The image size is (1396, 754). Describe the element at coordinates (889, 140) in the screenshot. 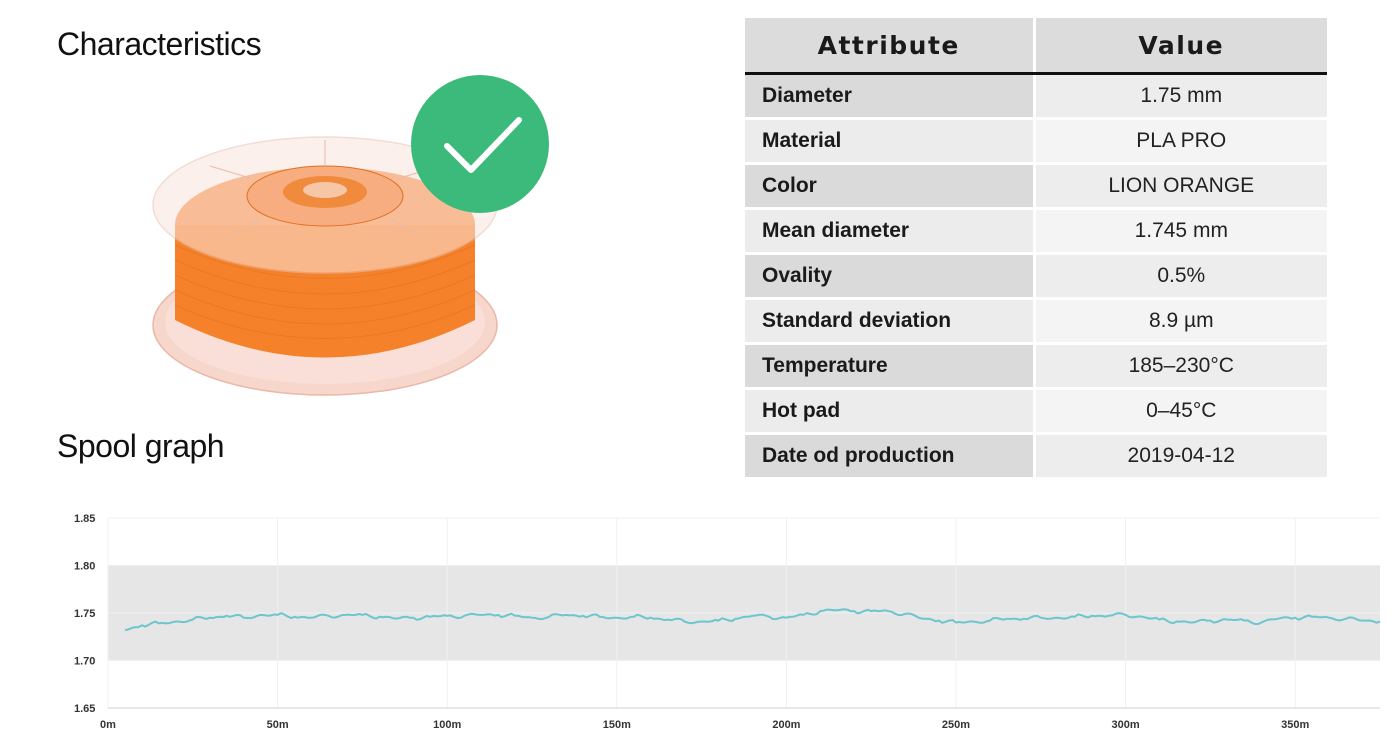

I see `attribute-cell: Material` at that location.